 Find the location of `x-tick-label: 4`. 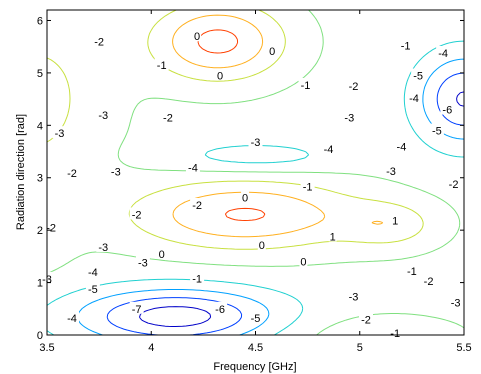

x-tick-label: 4 is located at coordinates (151, 348).